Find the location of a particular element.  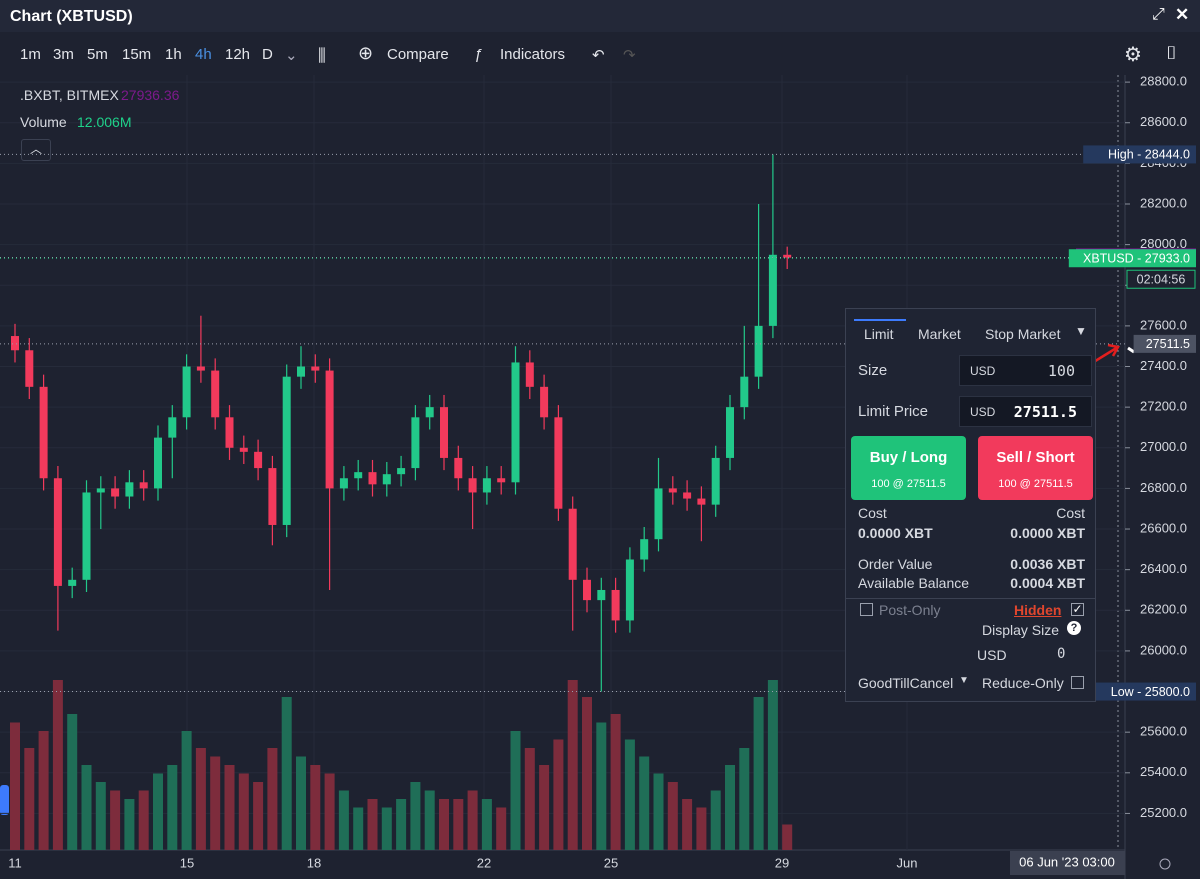

interval-button: 1m is located at coordinates (30, 54).